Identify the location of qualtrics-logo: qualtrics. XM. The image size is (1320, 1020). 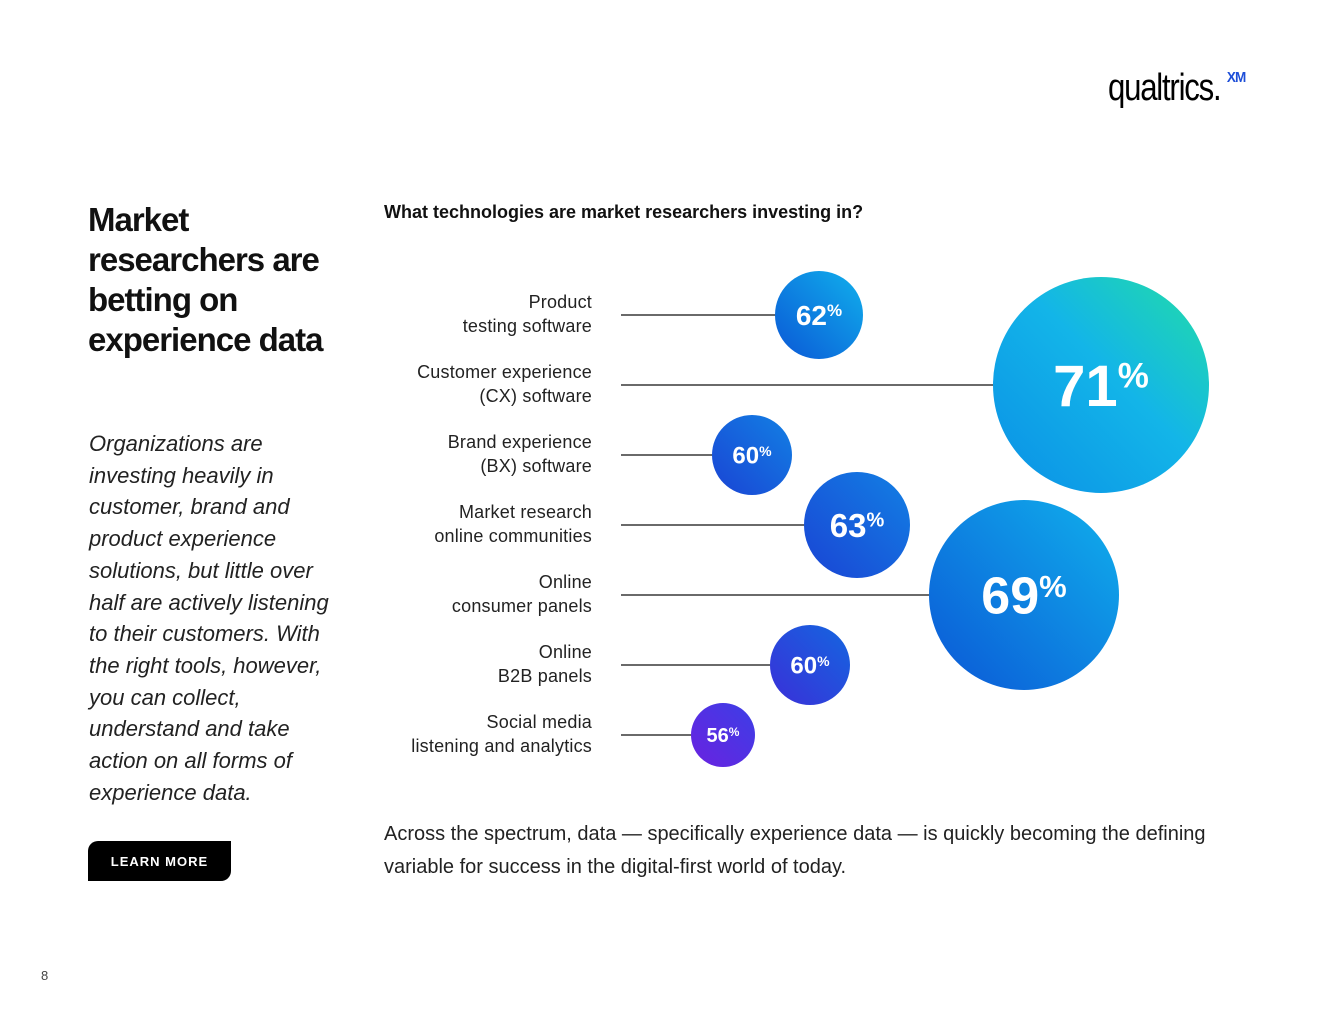
(1177, 88).